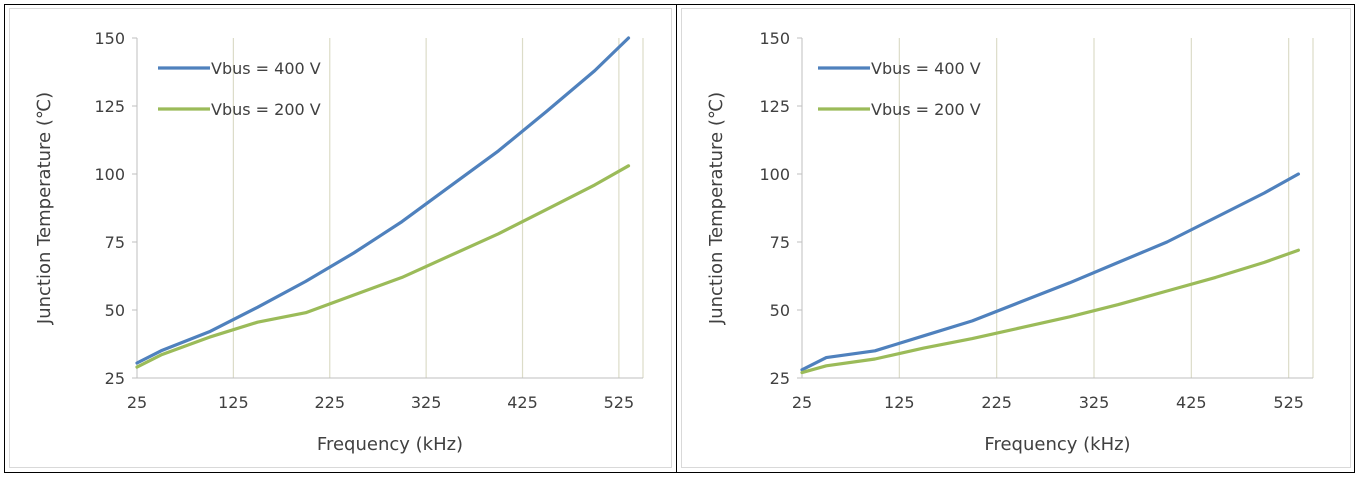 The width and height of the screenshot is (1359, 477). Describe the element at coordinates (676, 238) in the screenshot. I see `figure-divider` at that location.